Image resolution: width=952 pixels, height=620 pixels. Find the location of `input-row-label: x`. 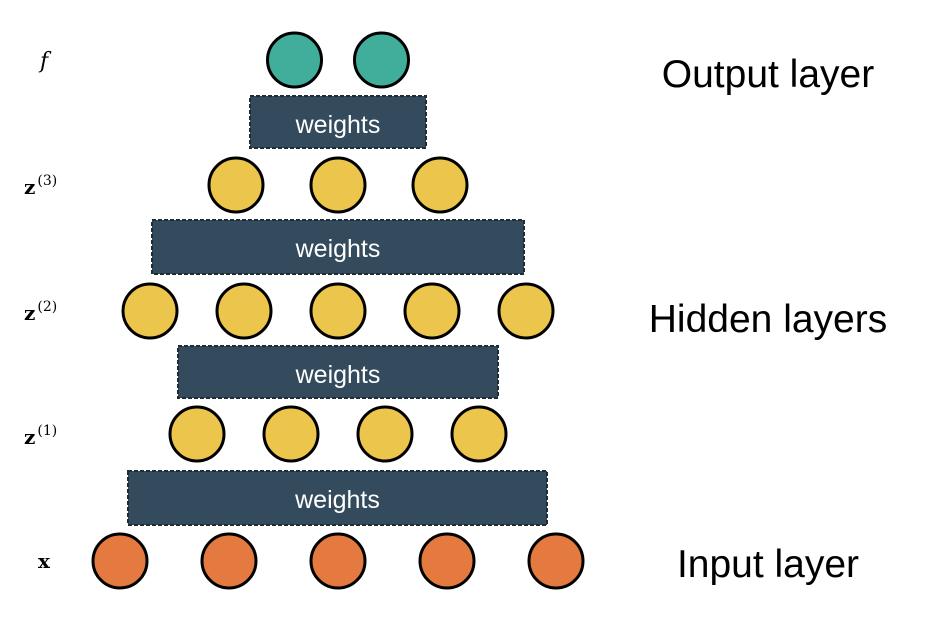

input-row-label: x is located at coordinates (44, 561).